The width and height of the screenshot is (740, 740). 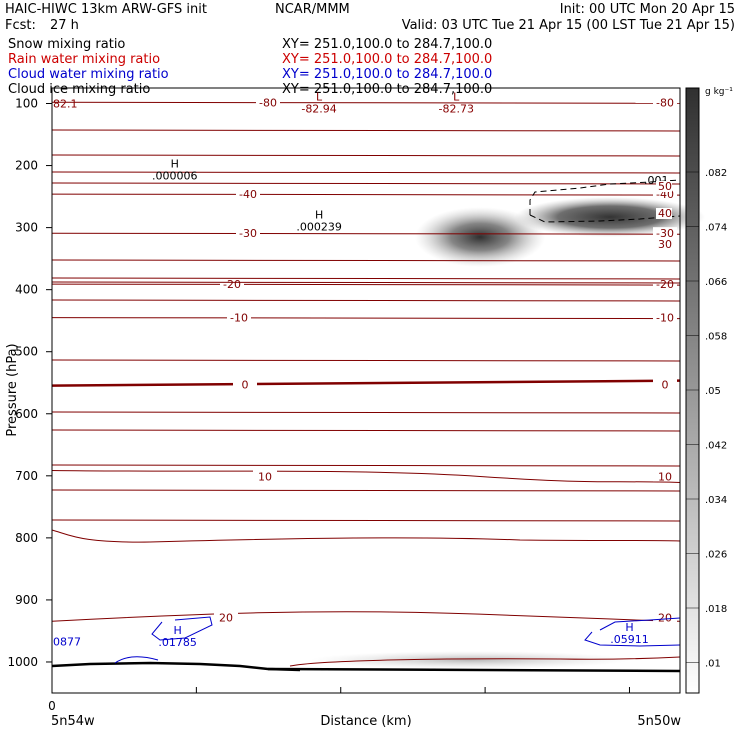 I want to click on cloud-water-contour-mid, so click(x=182, y=628).